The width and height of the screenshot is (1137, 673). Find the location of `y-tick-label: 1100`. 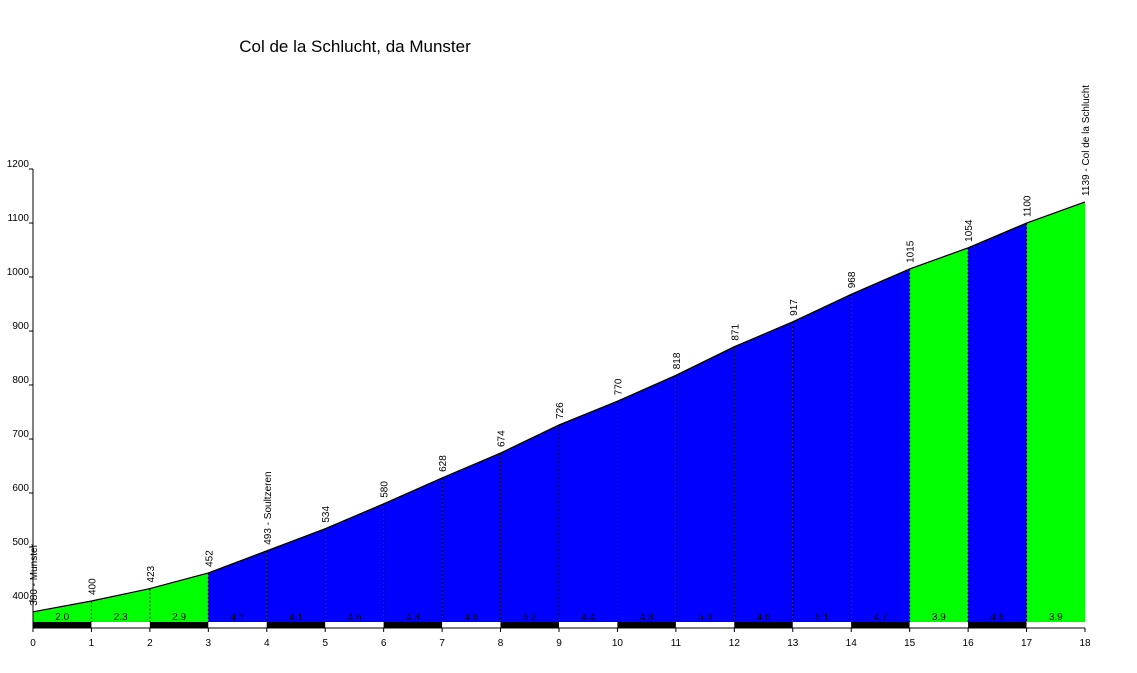

y-tick-label: 1100 is located at coordinates (18, 218).